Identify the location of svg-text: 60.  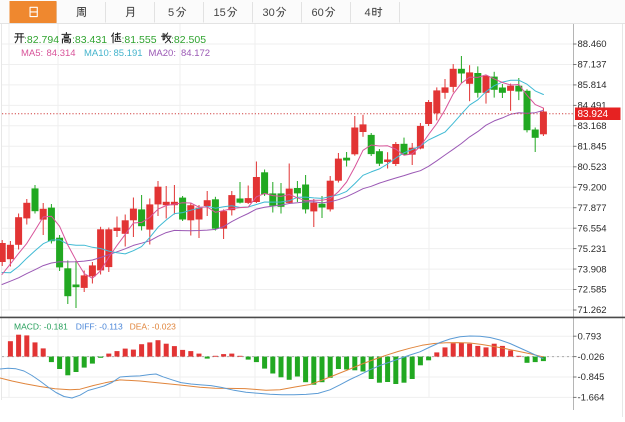
(318, 13).